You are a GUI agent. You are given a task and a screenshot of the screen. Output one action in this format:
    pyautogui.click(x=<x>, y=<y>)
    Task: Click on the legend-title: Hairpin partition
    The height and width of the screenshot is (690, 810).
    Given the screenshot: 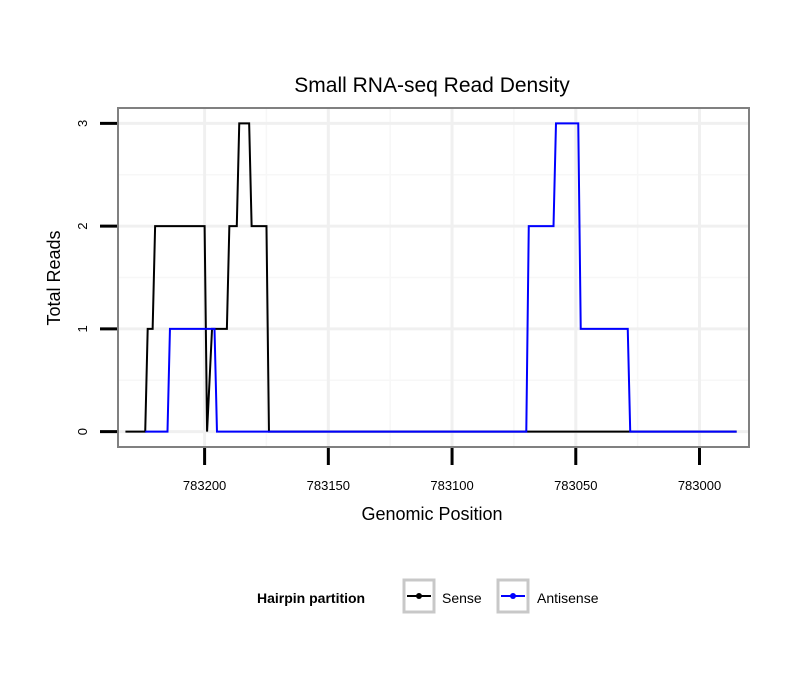 What is the action you would take?
    pyautogui.click(x=311, y=598)
    